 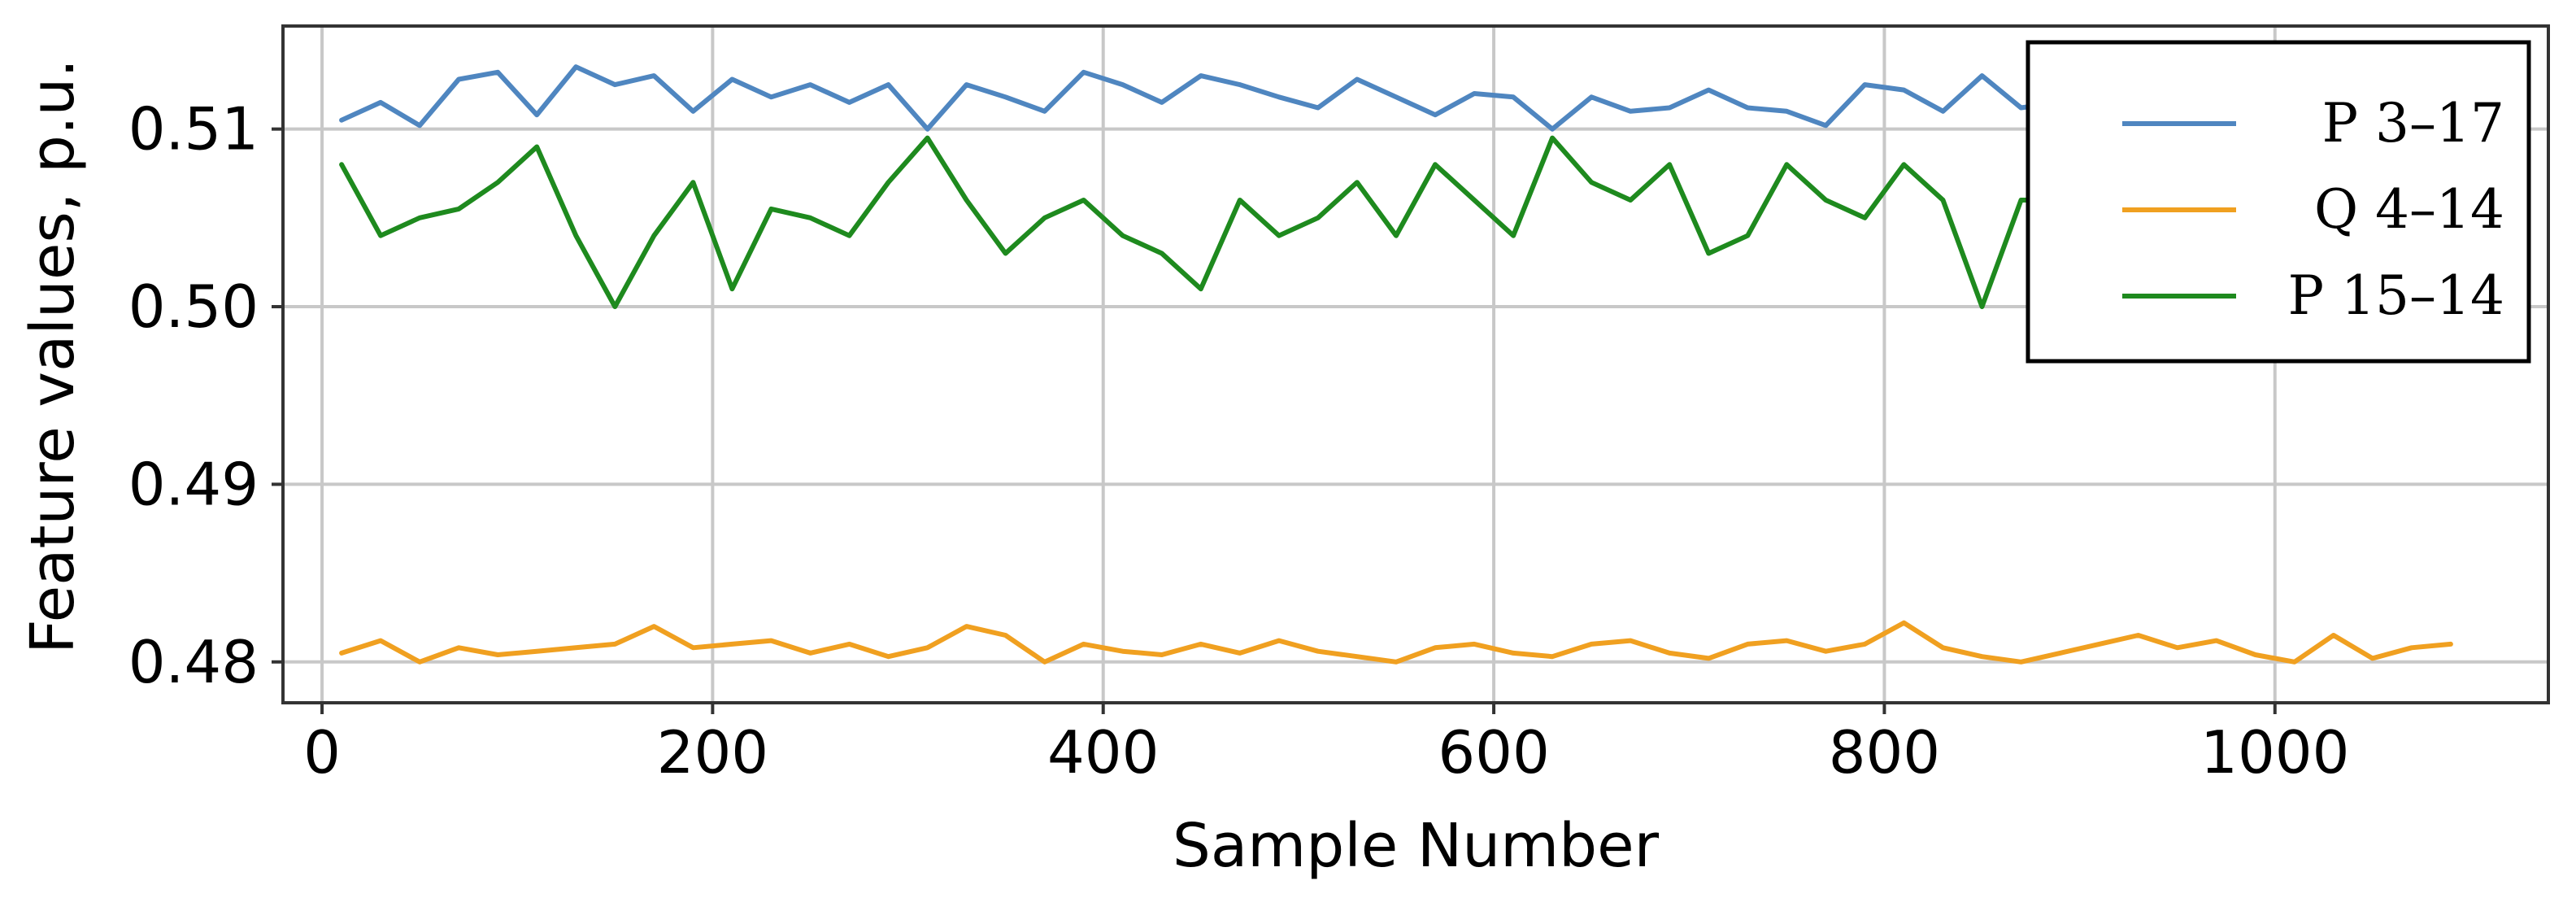 I want to click on y-tick-label-2: 0.50, so click(x=193, y=306).